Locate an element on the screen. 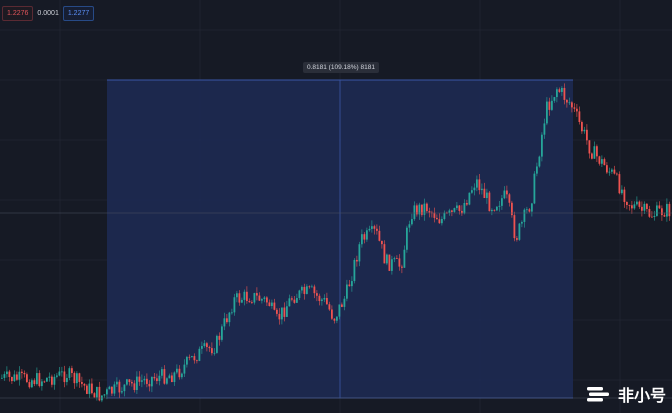 The width and height of the screenshot is (672, 413). watermark: 非小号 is located at coordinates (625, 394).